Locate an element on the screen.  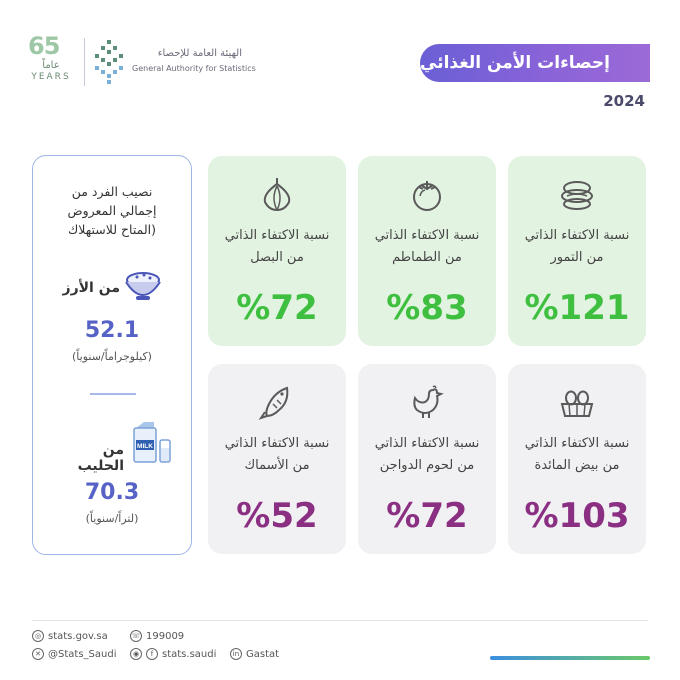
card-eggs: نسبة الاكتفاء الذاتي من بيض المائدة %103 is located at coordinates (577, 459).